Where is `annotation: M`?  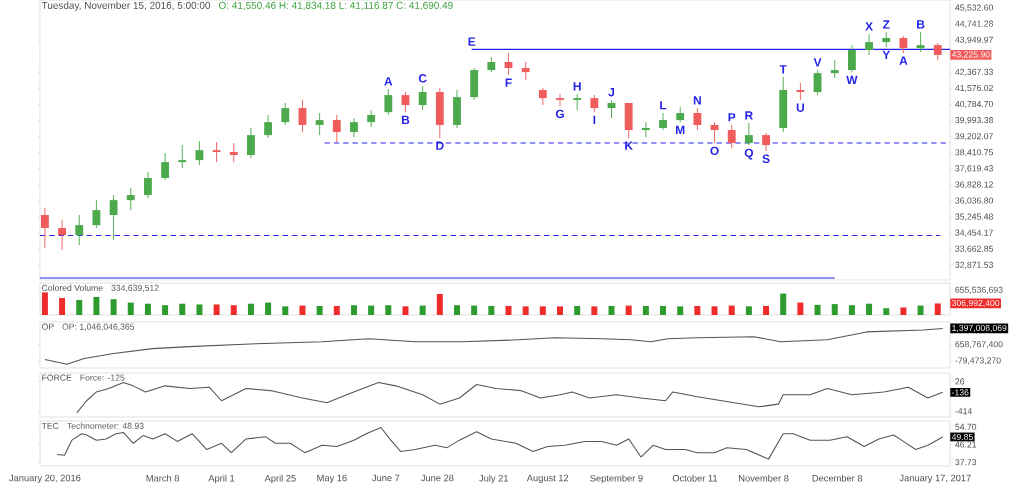
annotation: M is located at coordinates (680, 129).